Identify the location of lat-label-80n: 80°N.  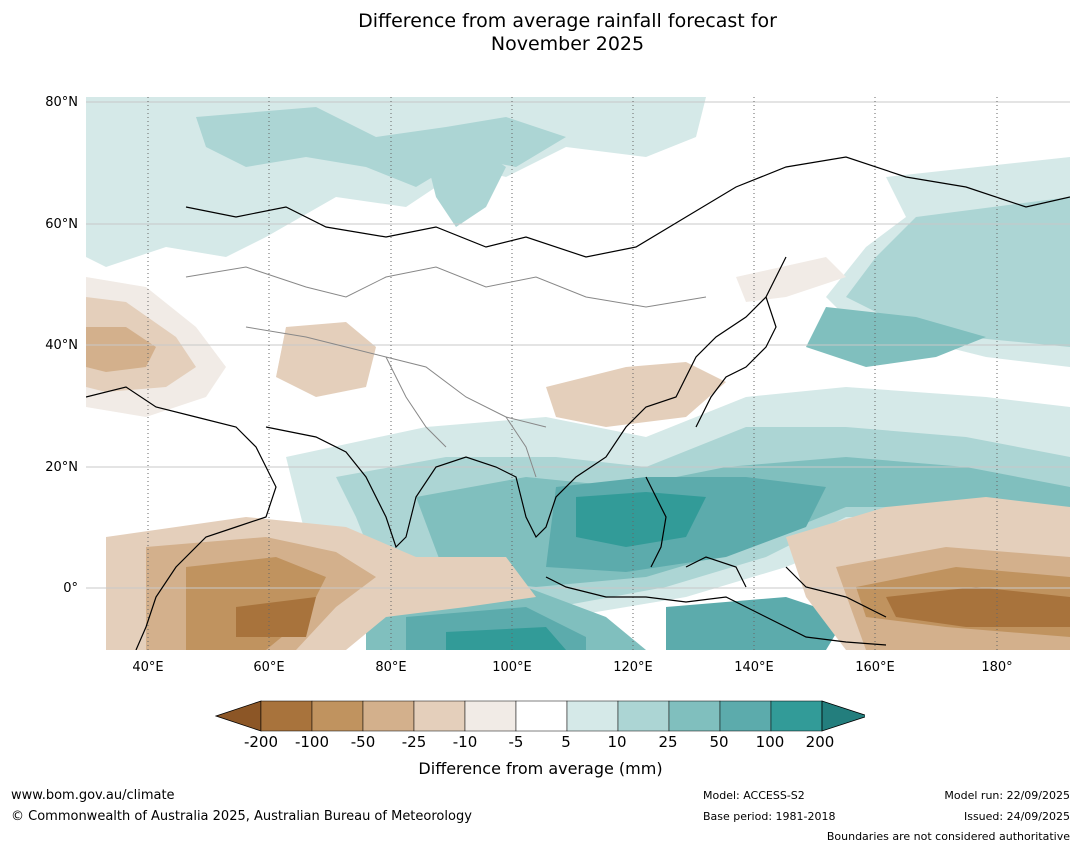
(61, 102).